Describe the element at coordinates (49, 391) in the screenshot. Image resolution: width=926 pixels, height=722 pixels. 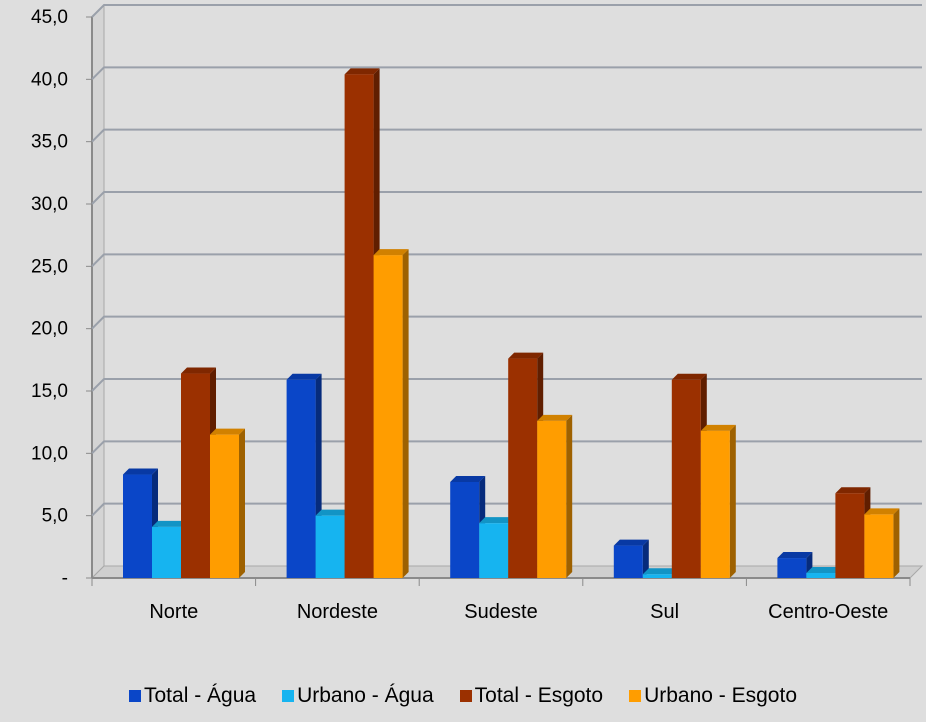
I see `y-tick-label: 15,0` at that location.